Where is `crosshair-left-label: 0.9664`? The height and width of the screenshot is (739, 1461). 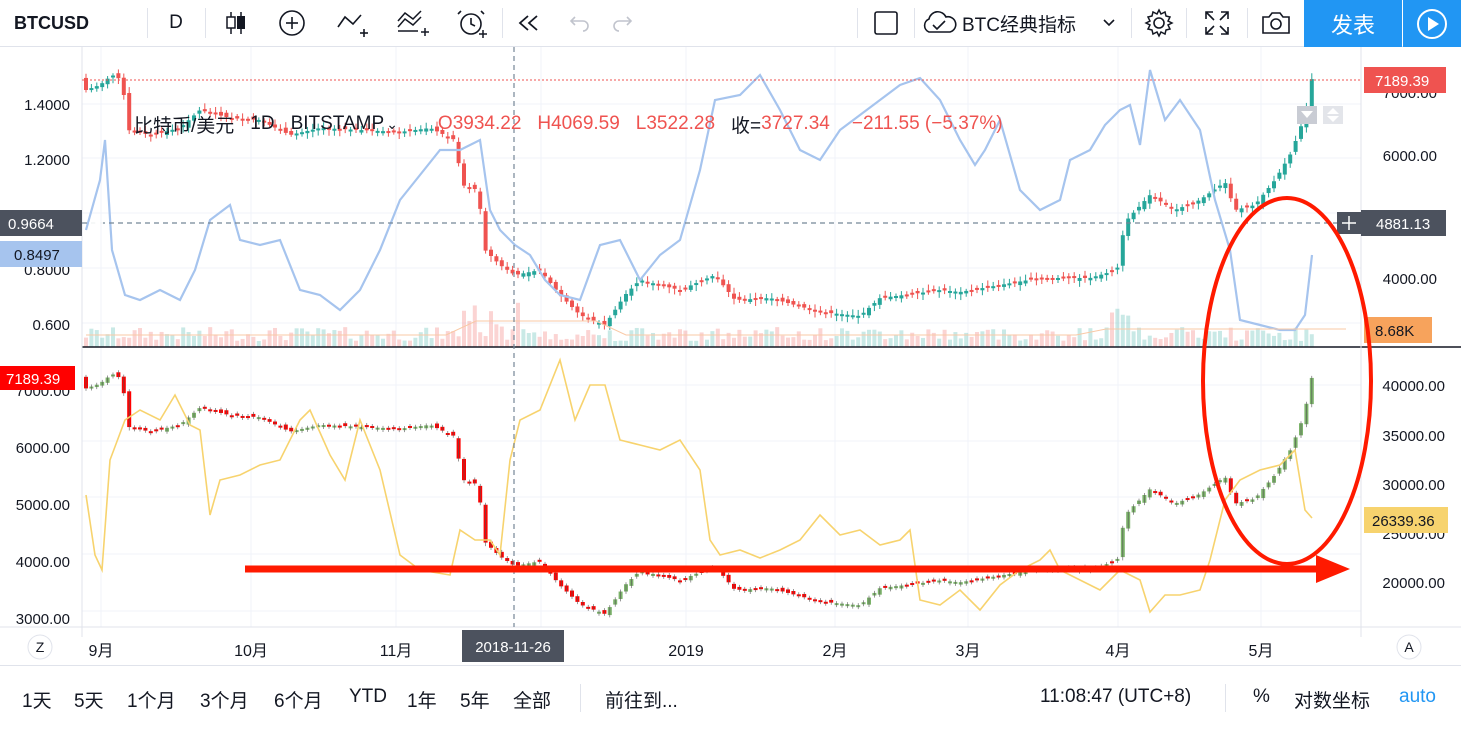 crosshair-left-label: 0.9664 is located at coordinates (51, 223).